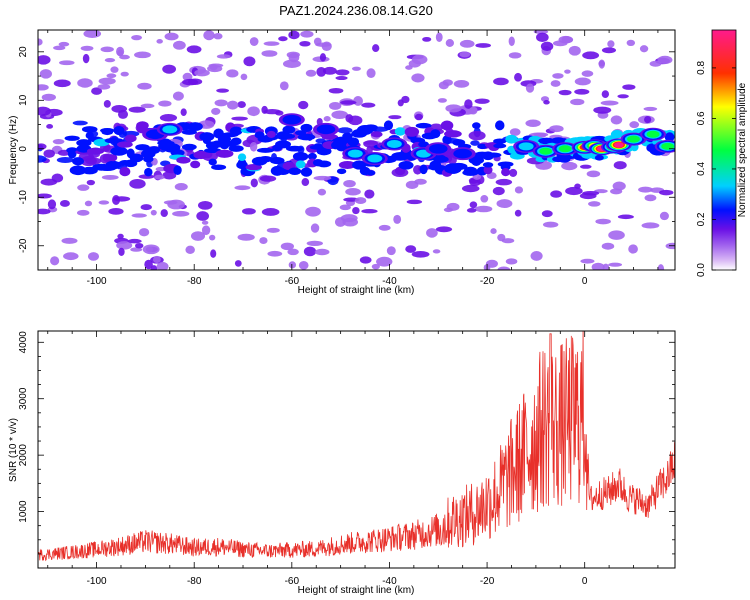 Image resolution: width=750 pixels, height=600 pixels. What do you see at coordinates (701, 68) in the screenshot?
I see `colorbar-tick-label: 0.8` at bounding box center [701, 68].